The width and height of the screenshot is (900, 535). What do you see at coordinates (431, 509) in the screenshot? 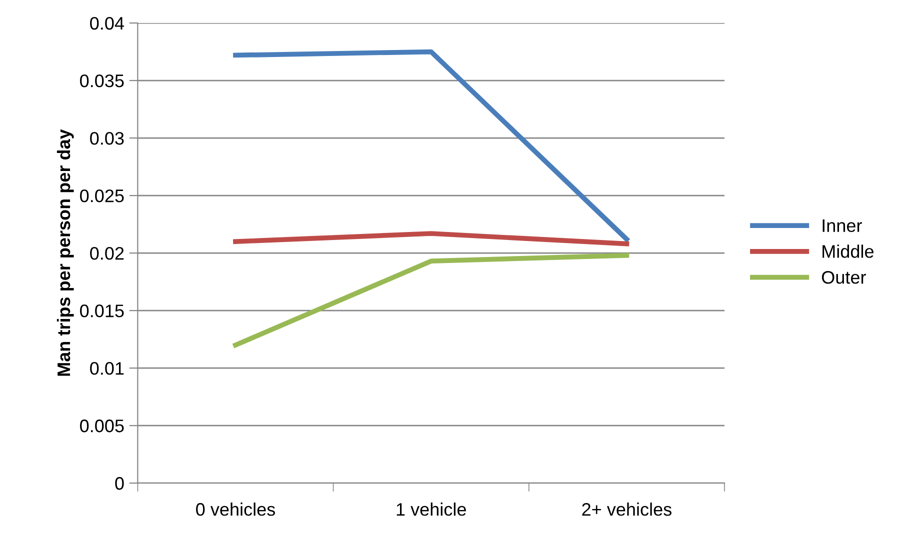
I see `x-tick-label: 1 vehicle` at bounding box center [431, 509].